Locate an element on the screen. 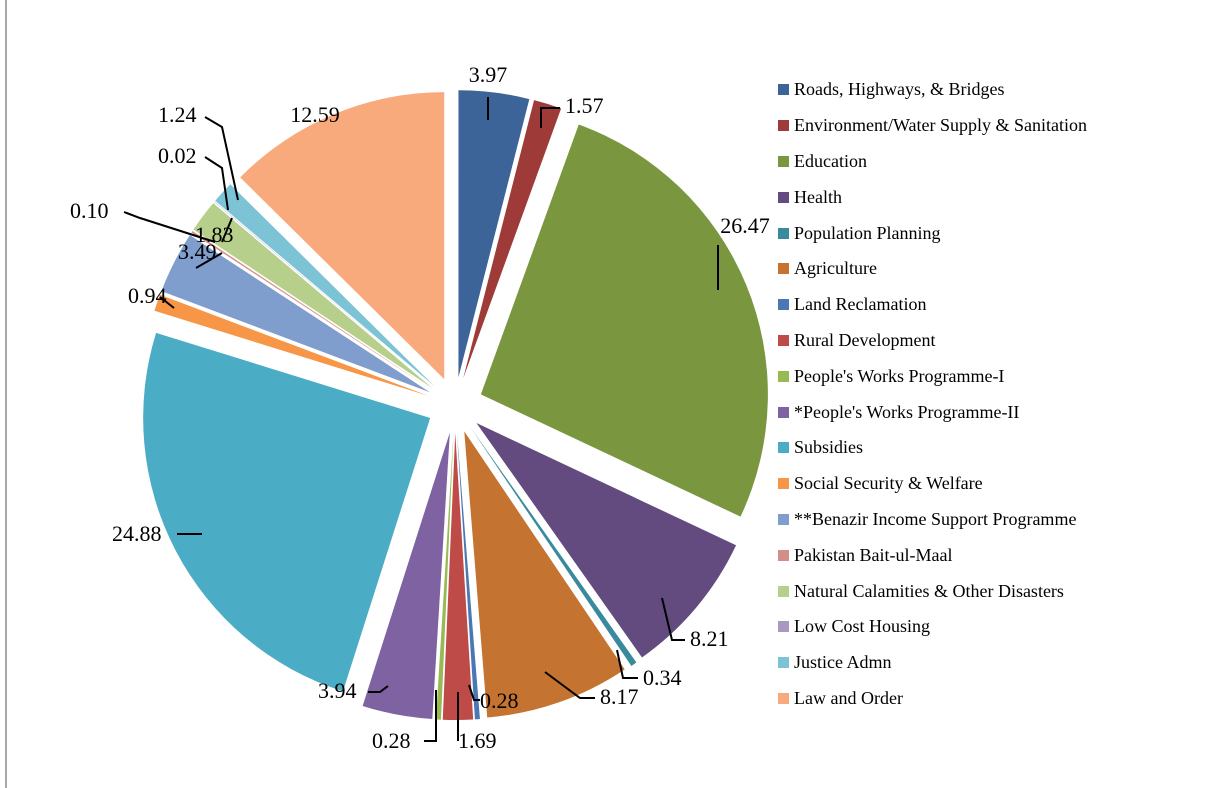 The image size is (1215, 788). legend-item: Population Planning is located at coordinates (993, 233).